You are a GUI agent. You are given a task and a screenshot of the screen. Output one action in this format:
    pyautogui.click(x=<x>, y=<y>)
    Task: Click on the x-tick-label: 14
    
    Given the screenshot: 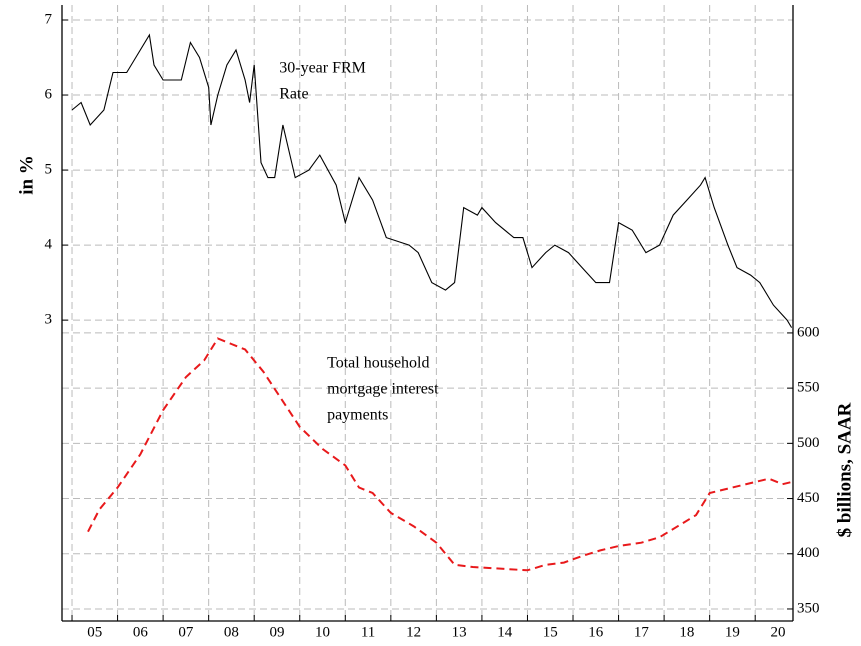 What is the action you would take?
    pyautogui.click(x=505, y=632)
    